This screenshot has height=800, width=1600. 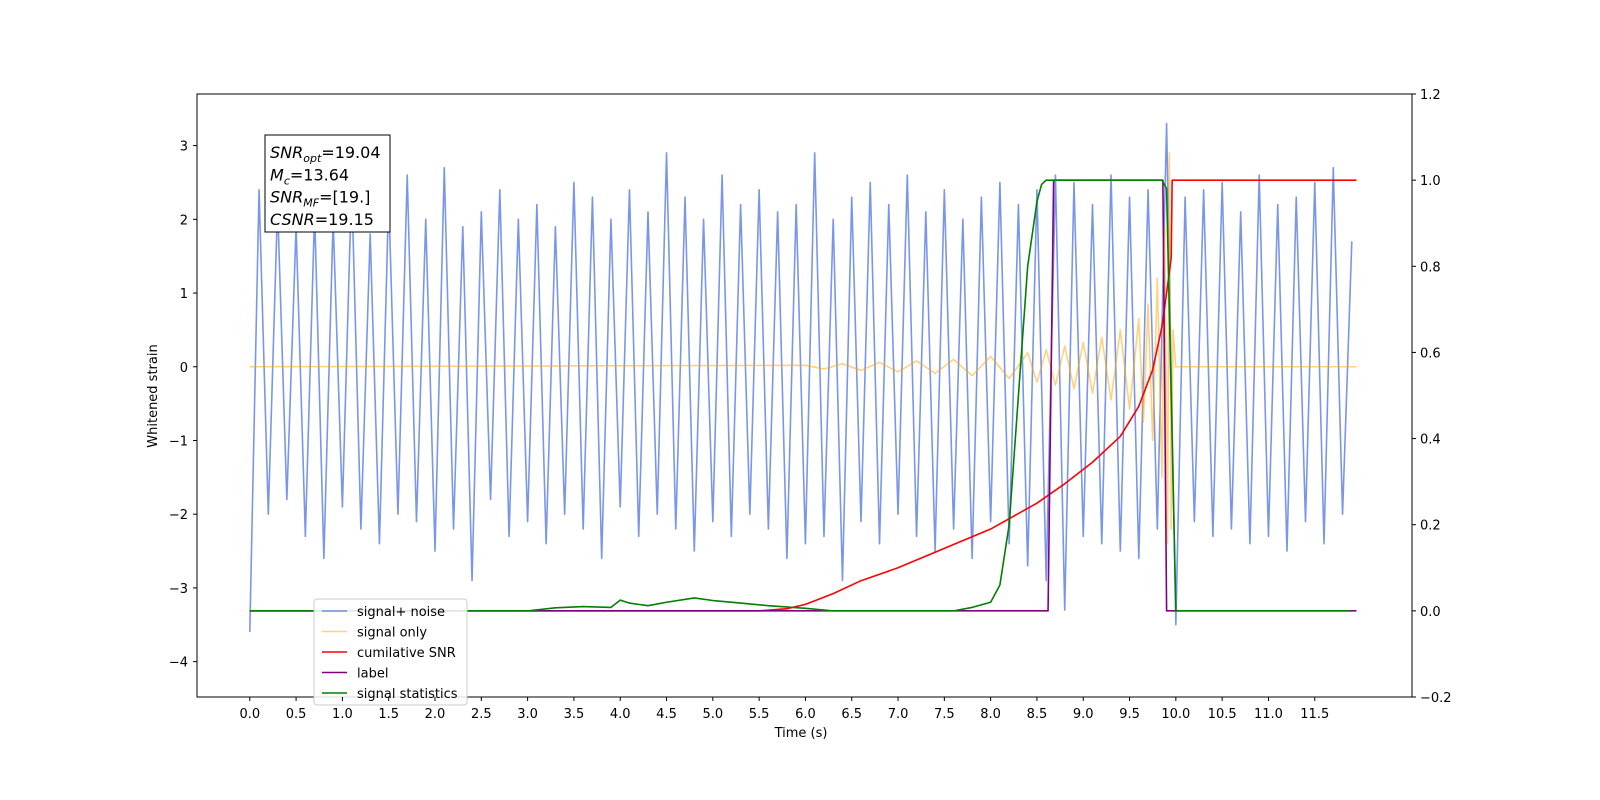 What do you see at coordinates (178, 515) in the screenshot?
I see `y-tick-label: −2` at bounding box center [178, 515].